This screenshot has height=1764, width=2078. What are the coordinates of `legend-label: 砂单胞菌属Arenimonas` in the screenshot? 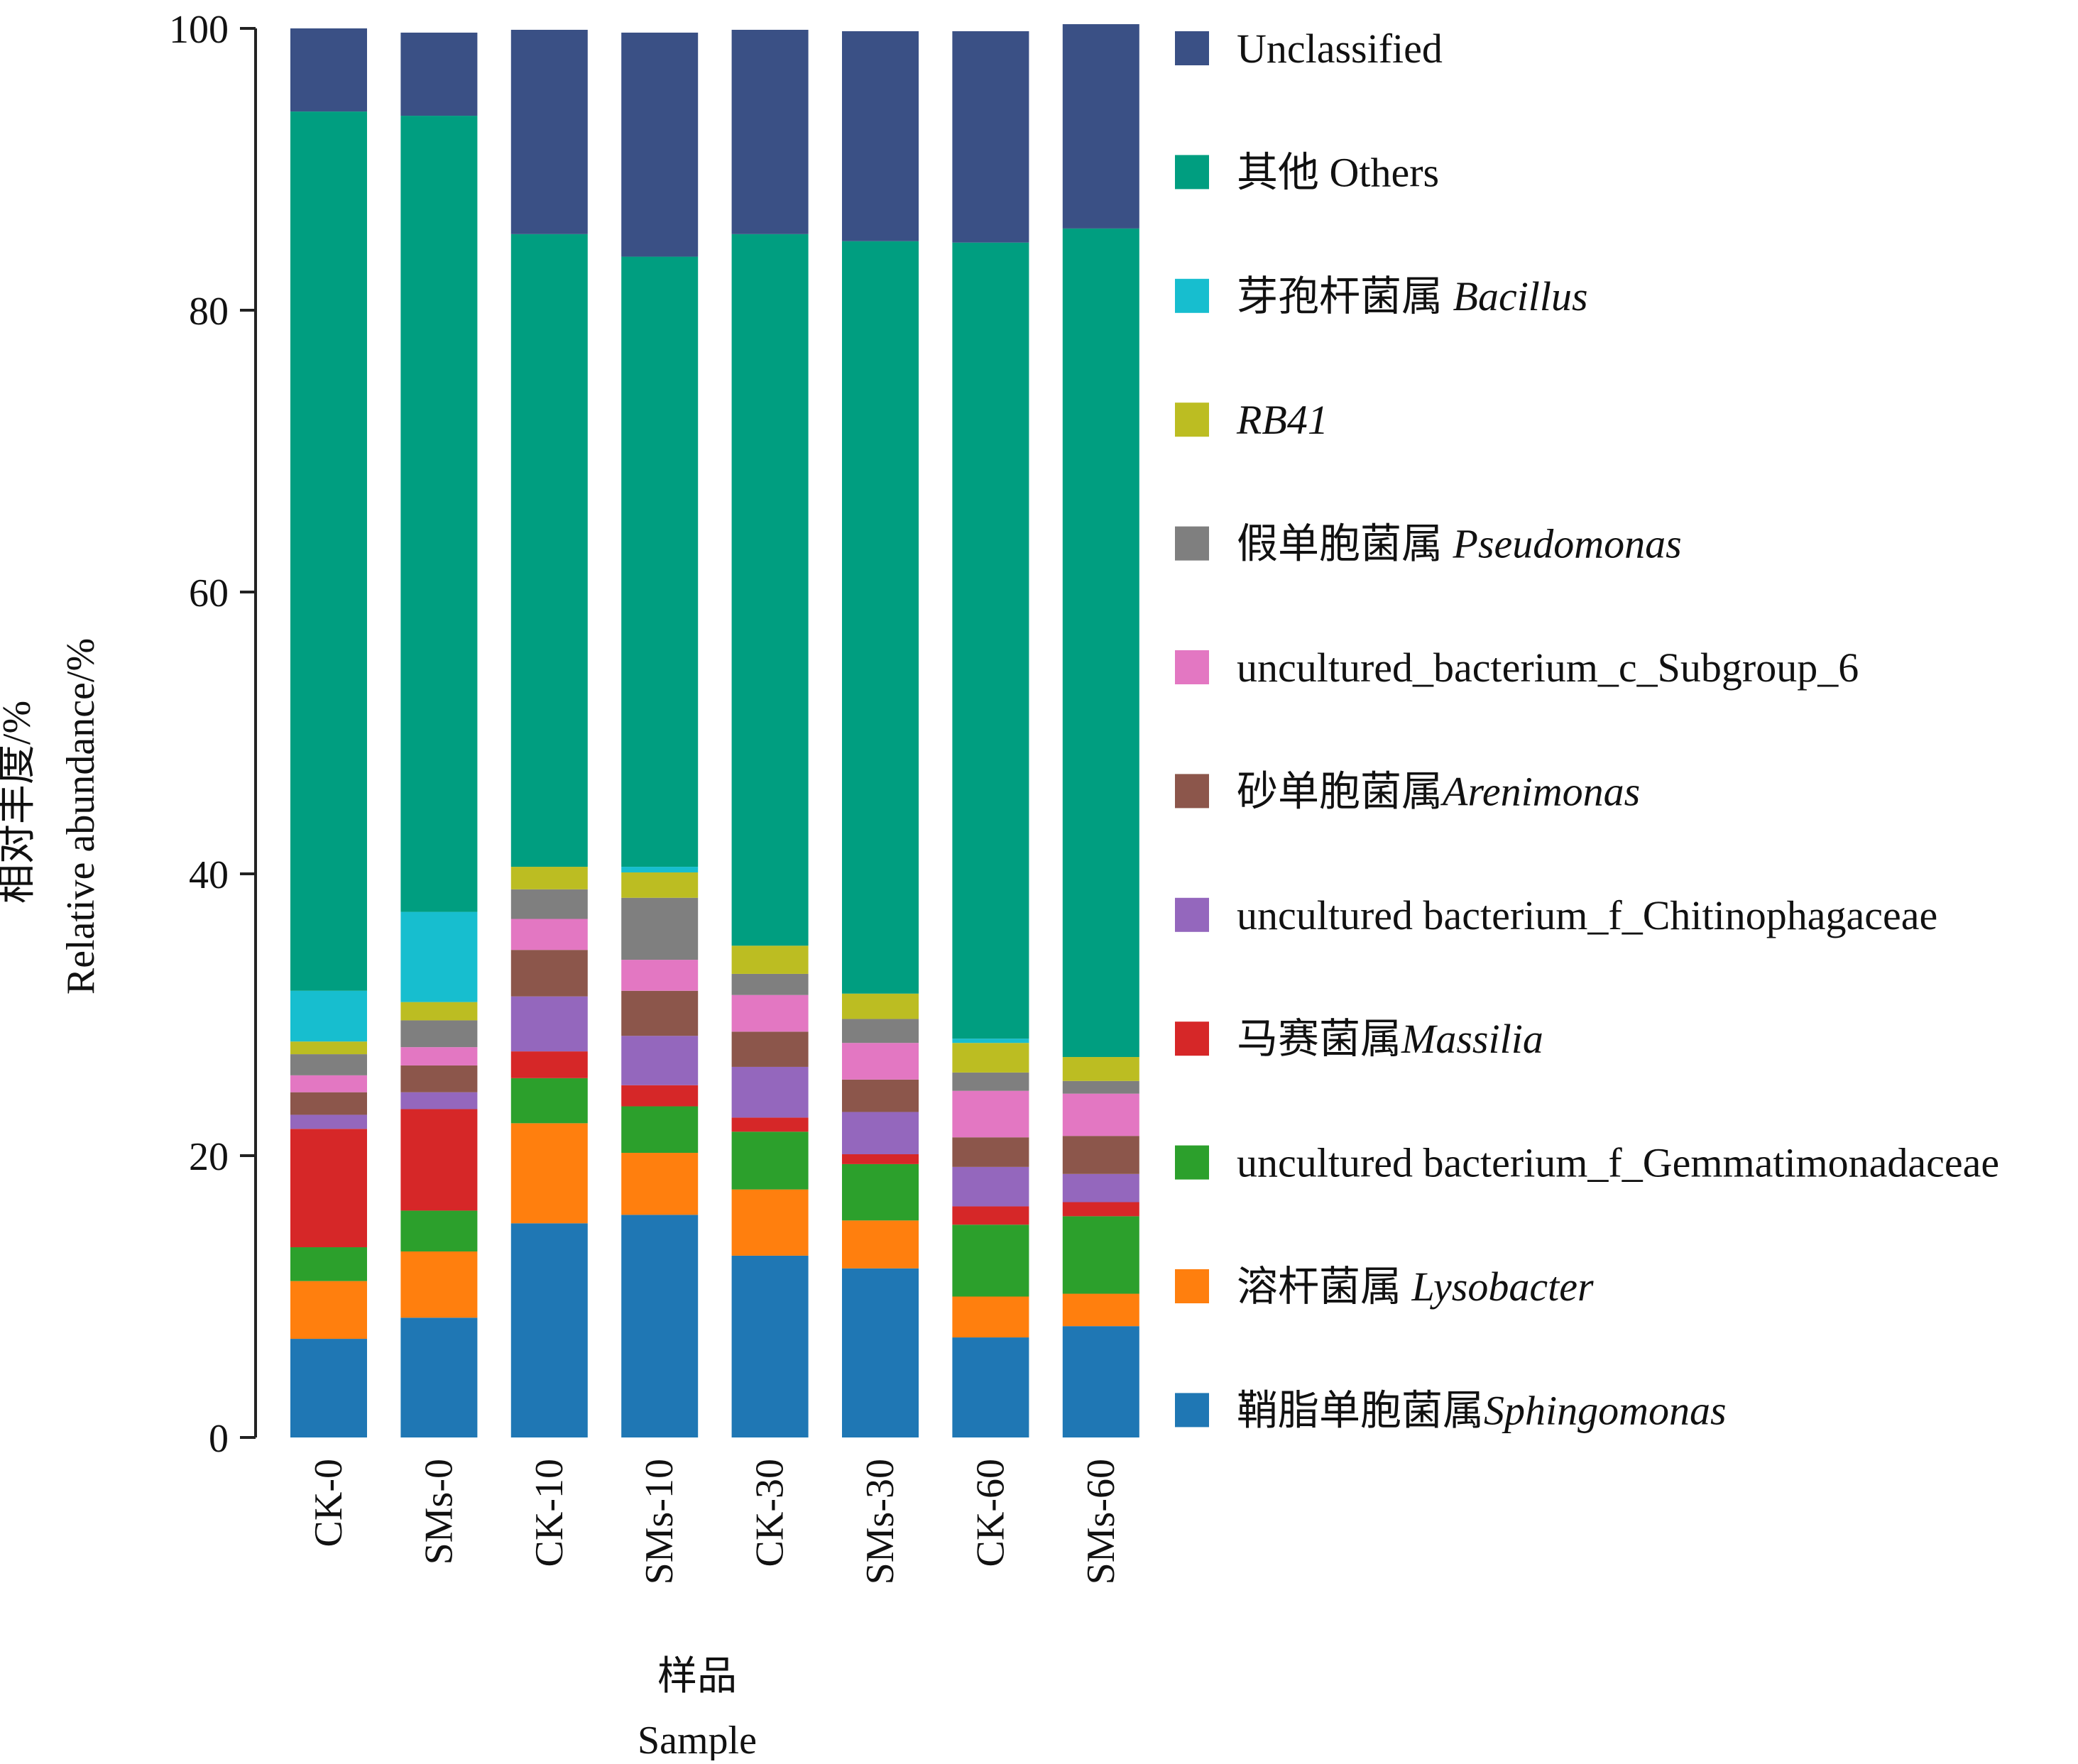 It's located at (1438, 791).